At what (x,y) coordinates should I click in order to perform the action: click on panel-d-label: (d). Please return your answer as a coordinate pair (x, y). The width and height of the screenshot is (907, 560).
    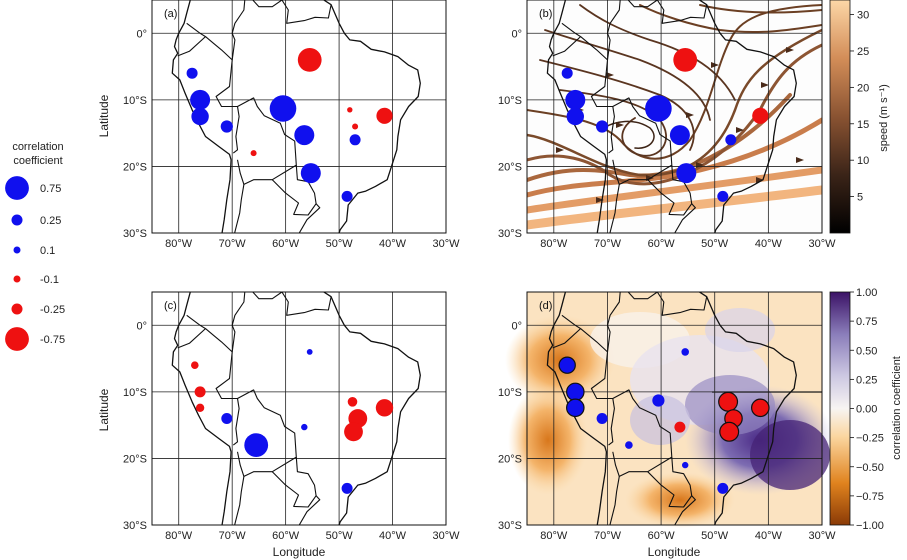
    Looking at the image, I should click on (545, 306).